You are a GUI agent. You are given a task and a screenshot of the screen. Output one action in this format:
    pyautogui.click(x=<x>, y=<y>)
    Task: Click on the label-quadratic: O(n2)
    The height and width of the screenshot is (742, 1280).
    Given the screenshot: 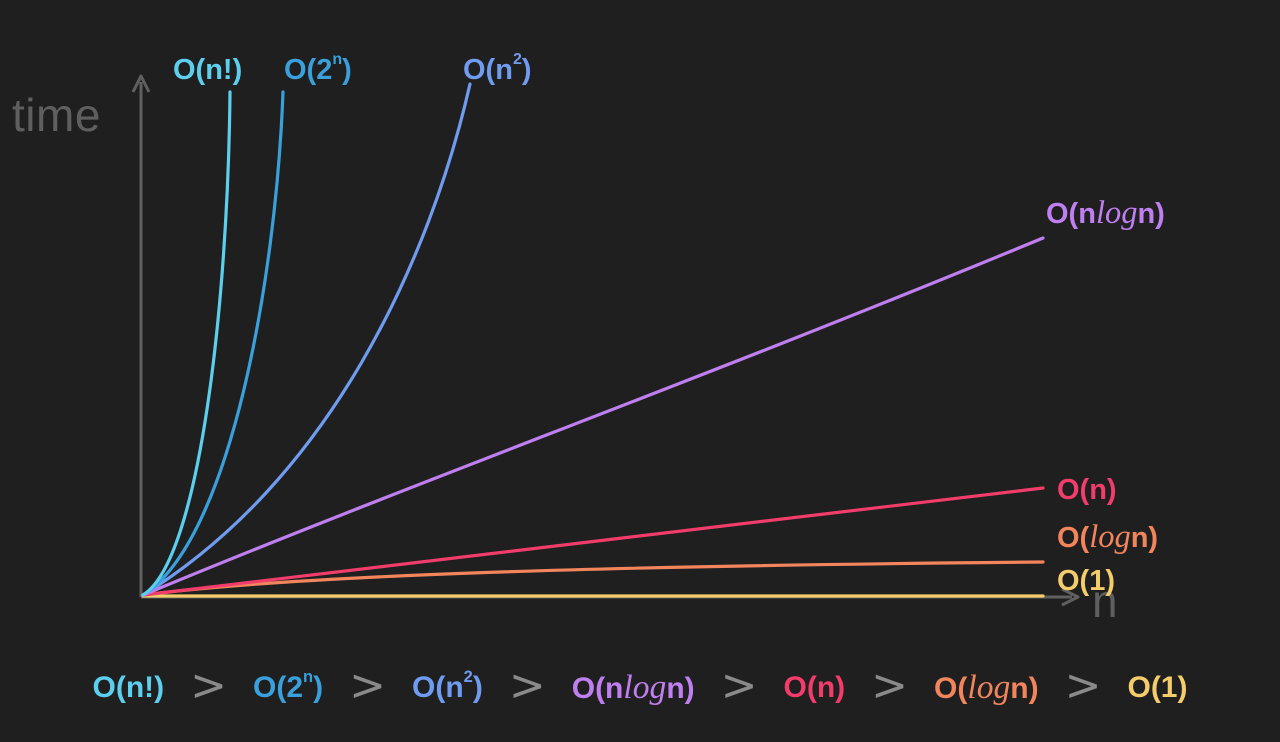 What is the action you would take?
    pyautogui.click(x=497, y=69)
    